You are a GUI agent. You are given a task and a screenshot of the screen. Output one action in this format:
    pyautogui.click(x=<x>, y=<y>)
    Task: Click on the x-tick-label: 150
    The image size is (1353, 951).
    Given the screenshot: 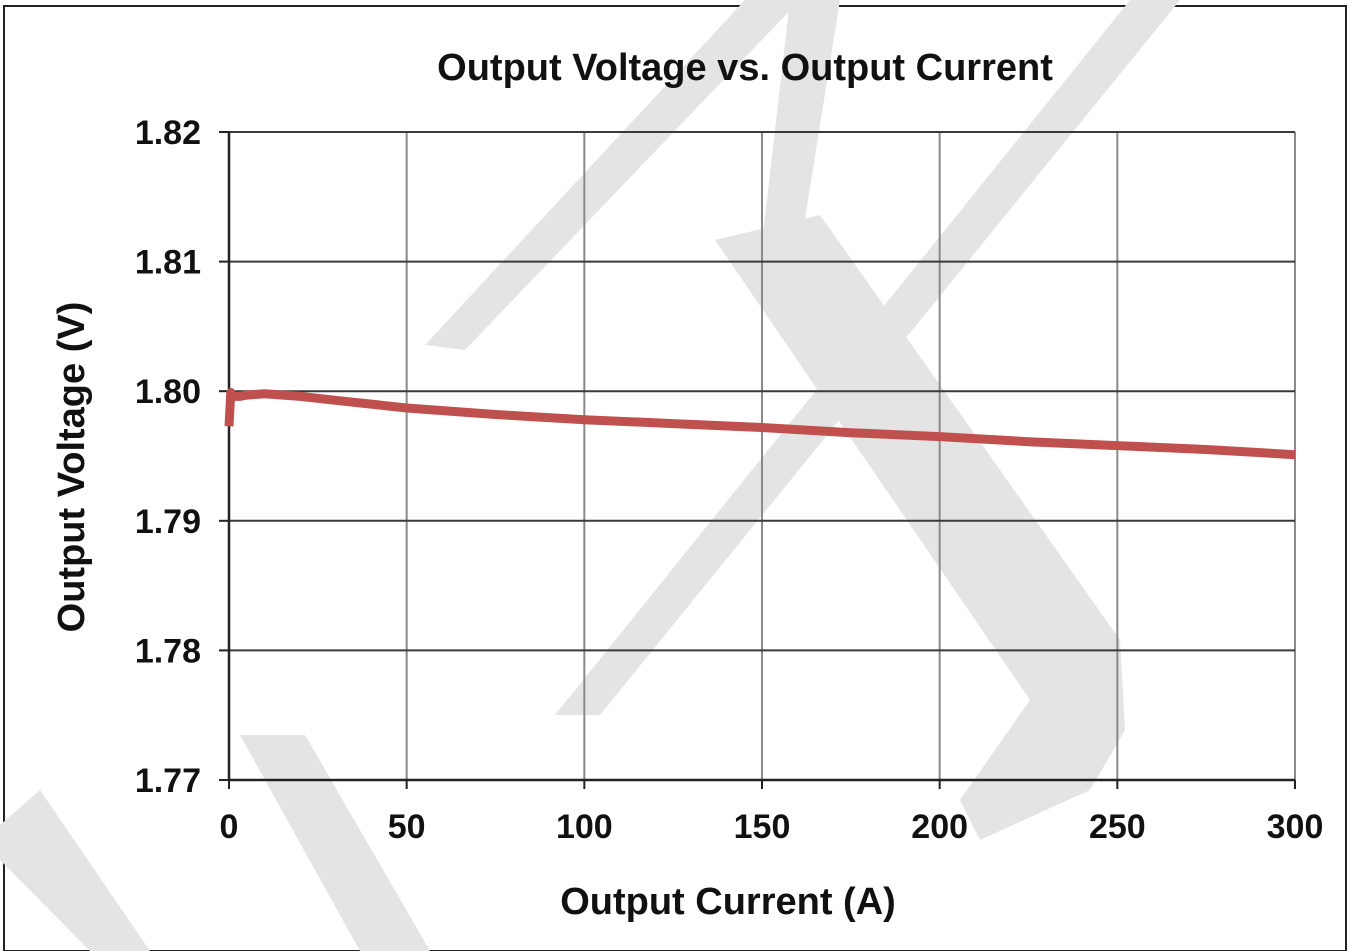 What is the action you would take?
    pyautogui.click(x=762, y=827)
    